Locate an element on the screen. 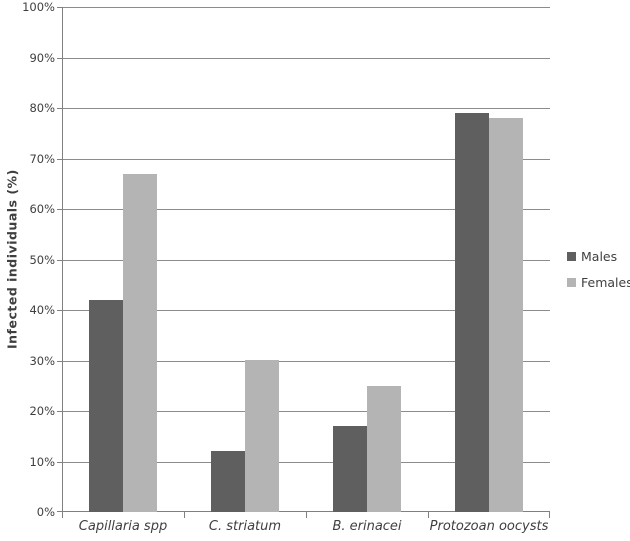 The width and height of the screenshot is (630, 541). x-category-label: B. erinacei is located at coordinates (367, 526).